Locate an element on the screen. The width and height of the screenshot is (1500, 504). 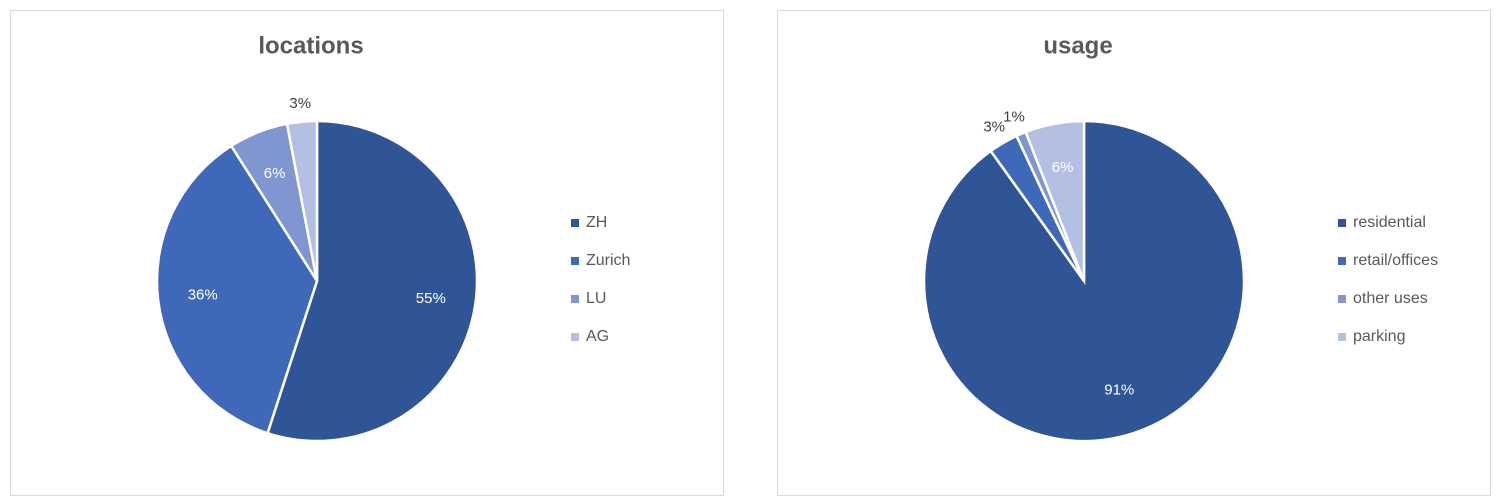
data-label: 36% is located at coordinates (203, 294).